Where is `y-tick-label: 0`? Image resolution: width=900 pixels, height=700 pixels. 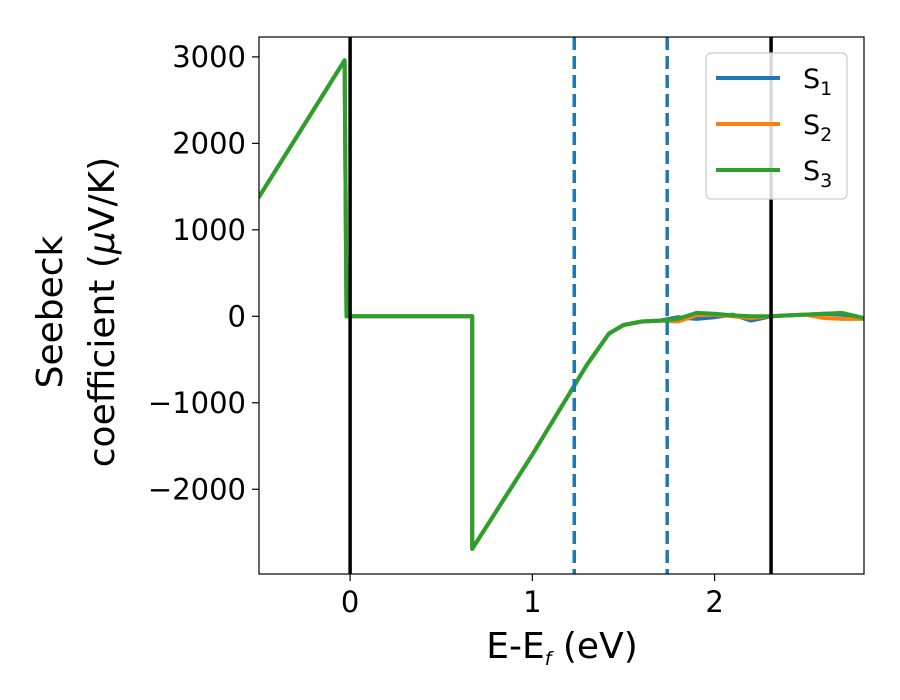
y-tick-label: 0 is located at coordinates (237, 316).